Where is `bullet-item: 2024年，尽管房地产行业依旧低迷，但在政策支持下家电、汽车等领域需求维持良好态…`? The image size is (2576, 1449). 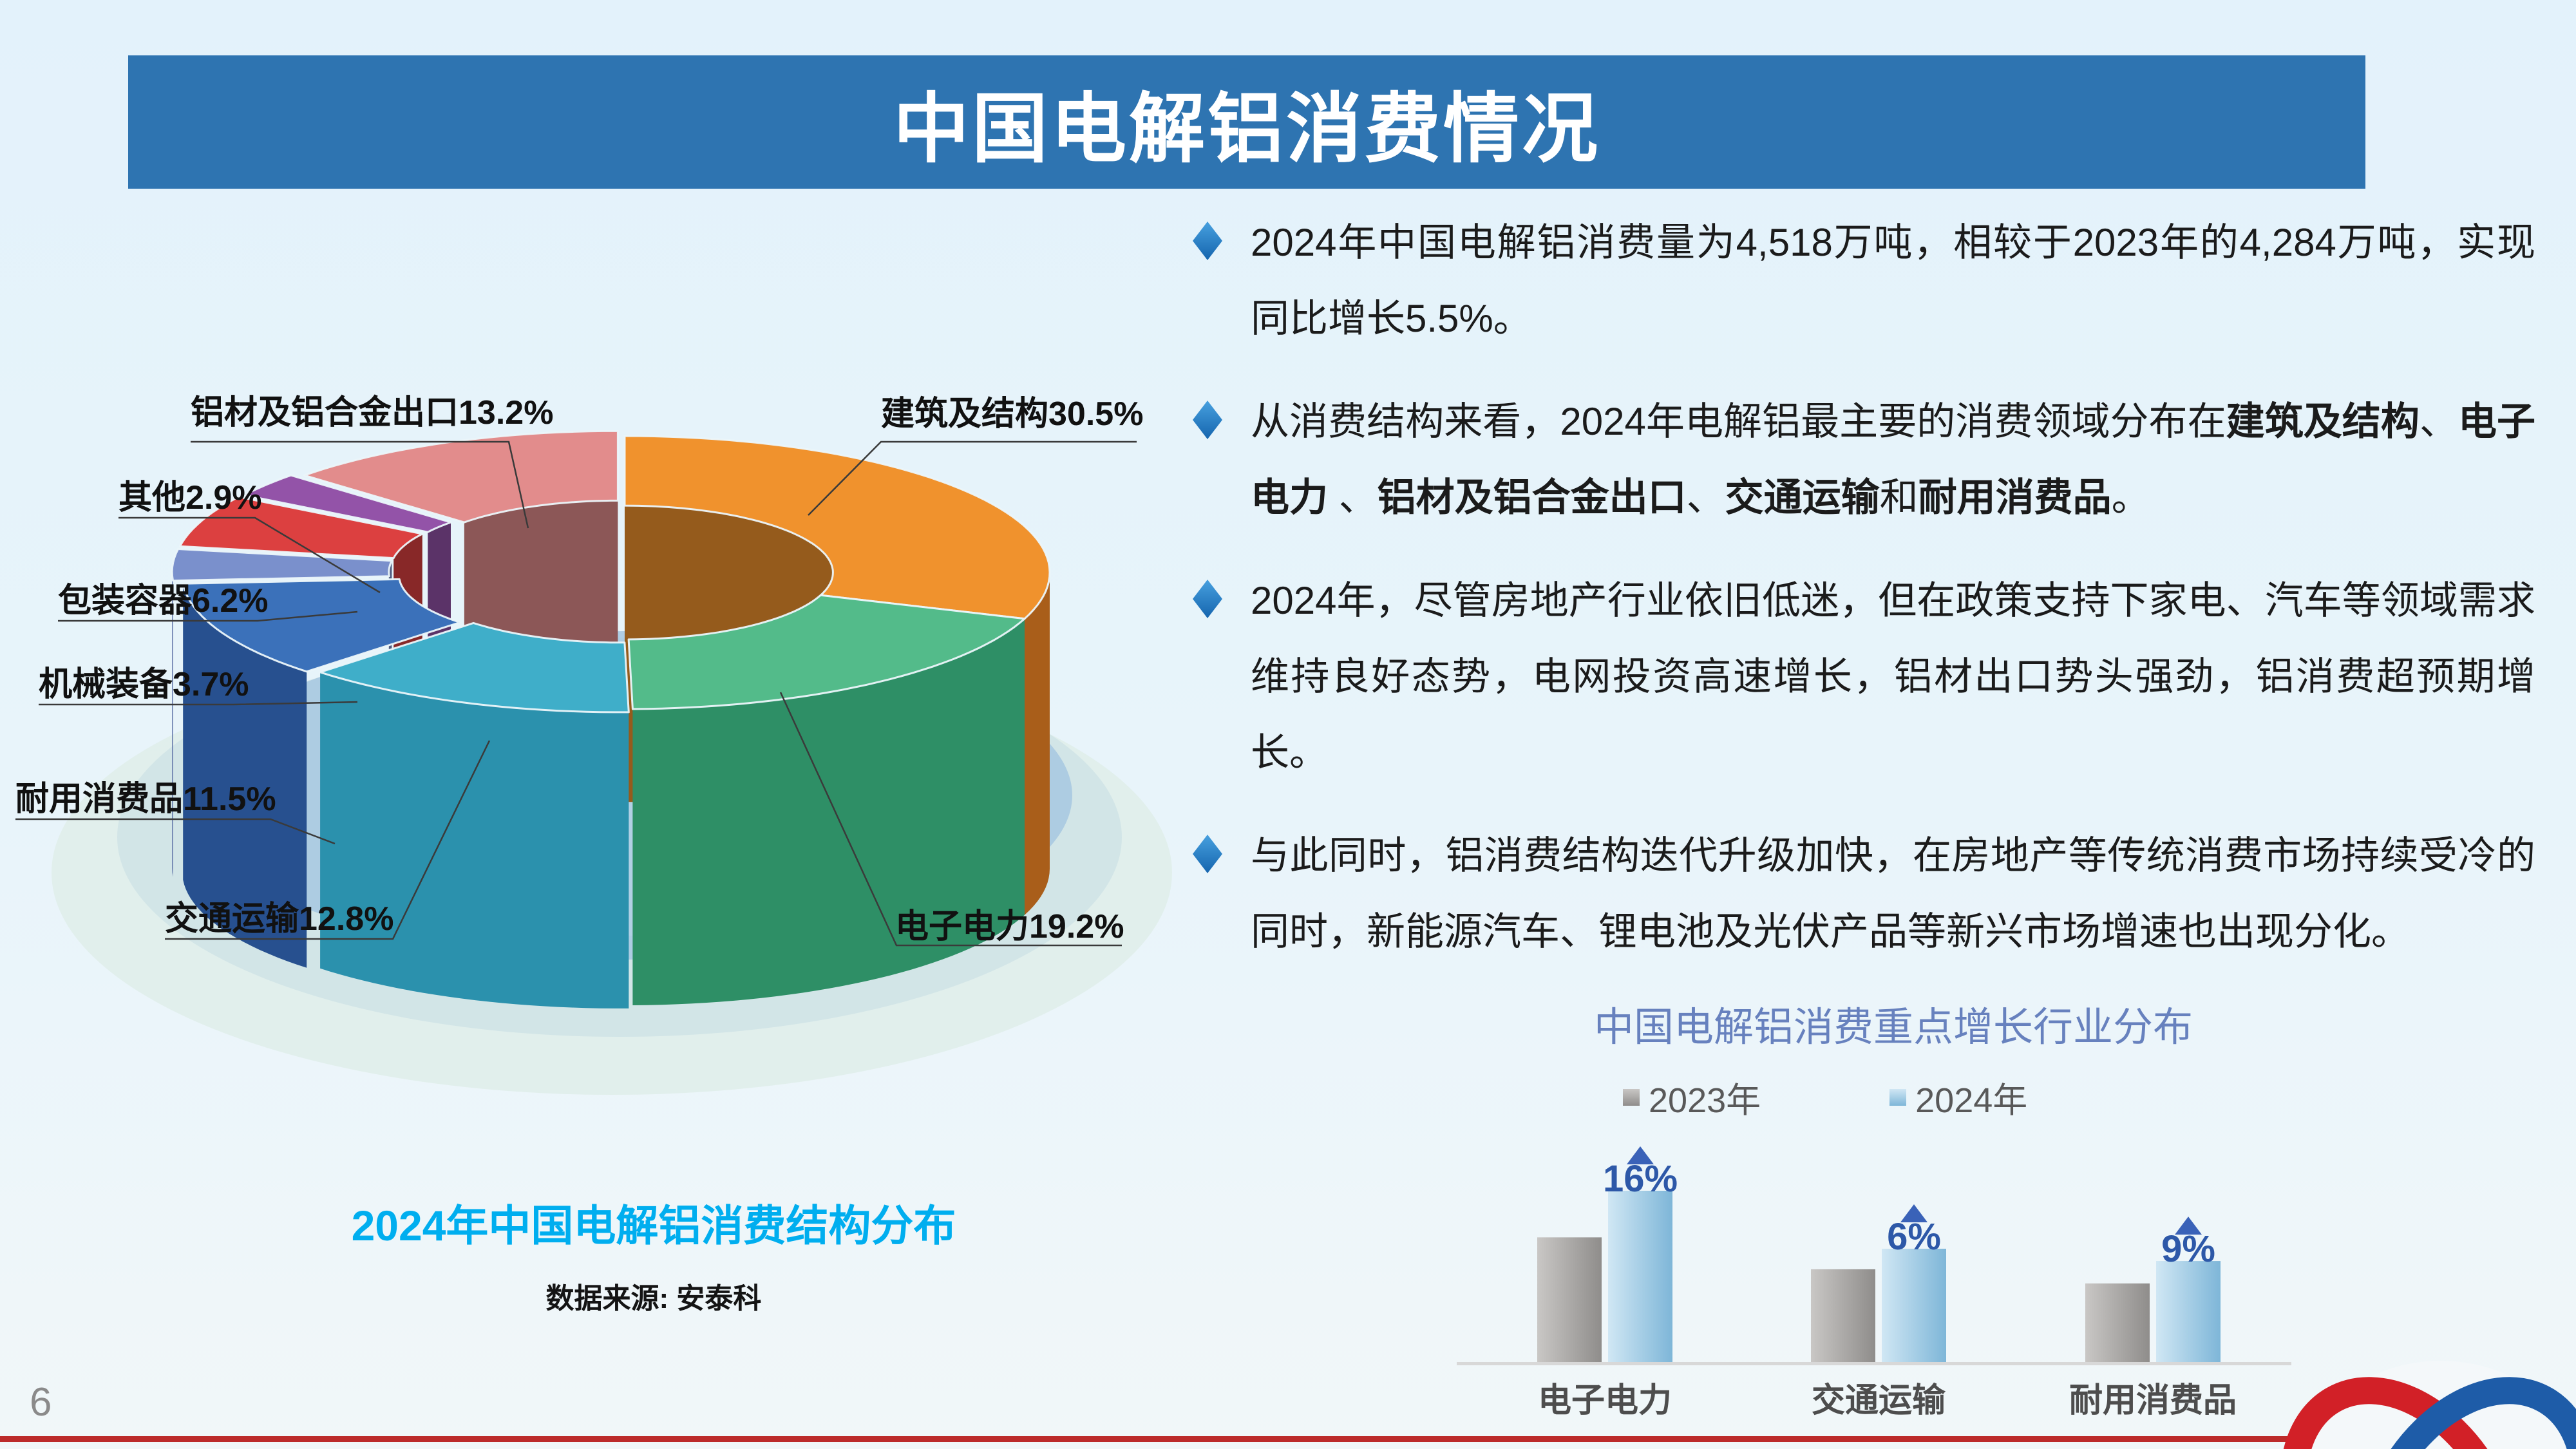
bullet-item: 2024年，尽管房地产行业依旧低迷，但在政策支持下家电、汽车等领域需求维持良好态… is located at coordinates (1864, 677).